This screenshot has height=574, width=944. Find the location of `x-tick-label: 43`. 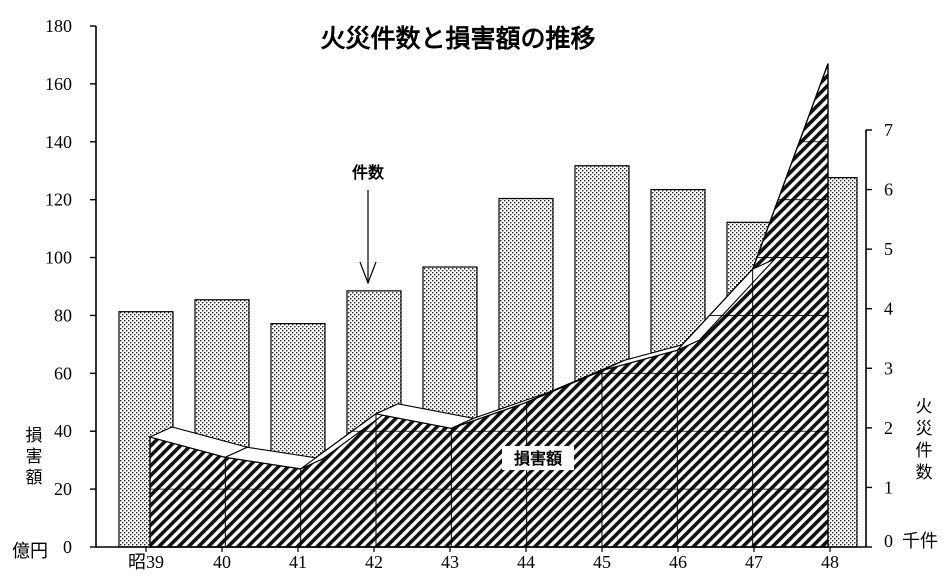

x-tick-label: 43 is located at coordinates (450, 562).